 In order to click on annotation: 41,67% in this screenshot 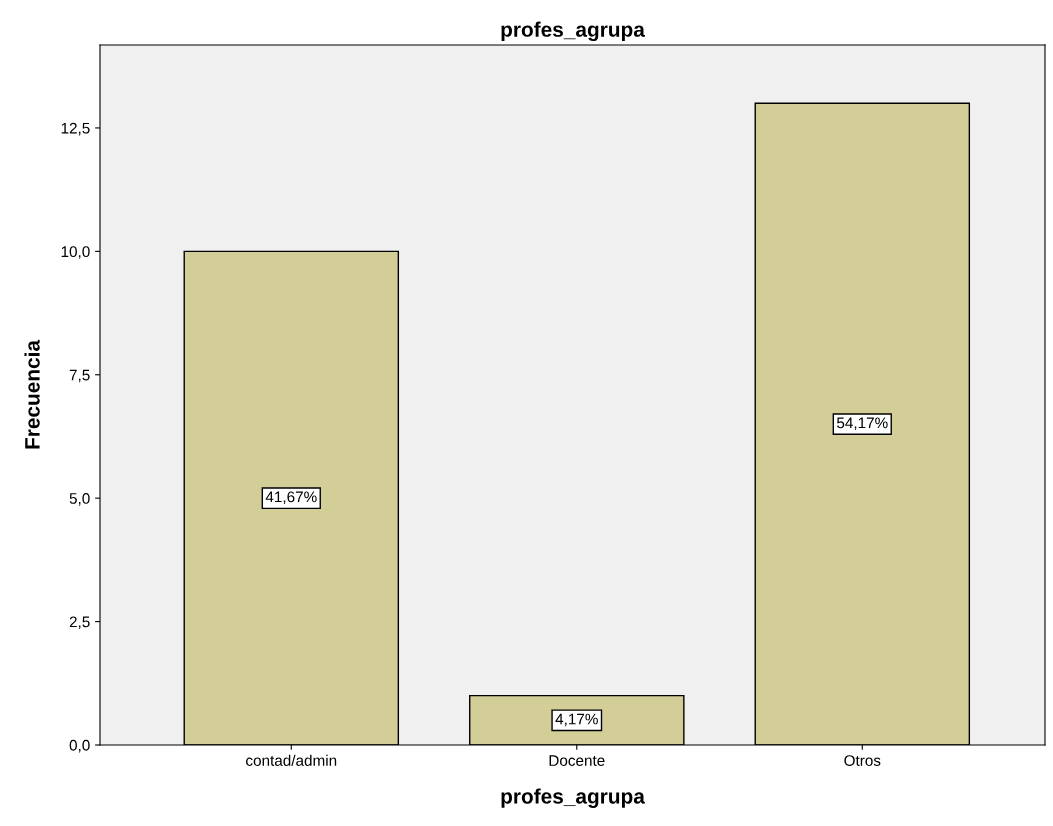, I will do `click(291, 498)`.